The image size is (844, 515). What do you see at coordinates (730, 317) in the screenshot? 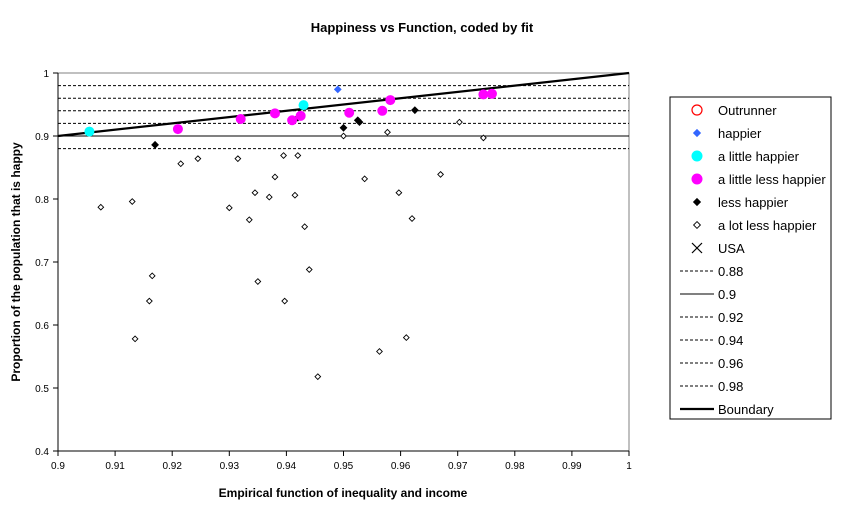
I see `legend-label: 0.92` at bounding box center [730, 317].